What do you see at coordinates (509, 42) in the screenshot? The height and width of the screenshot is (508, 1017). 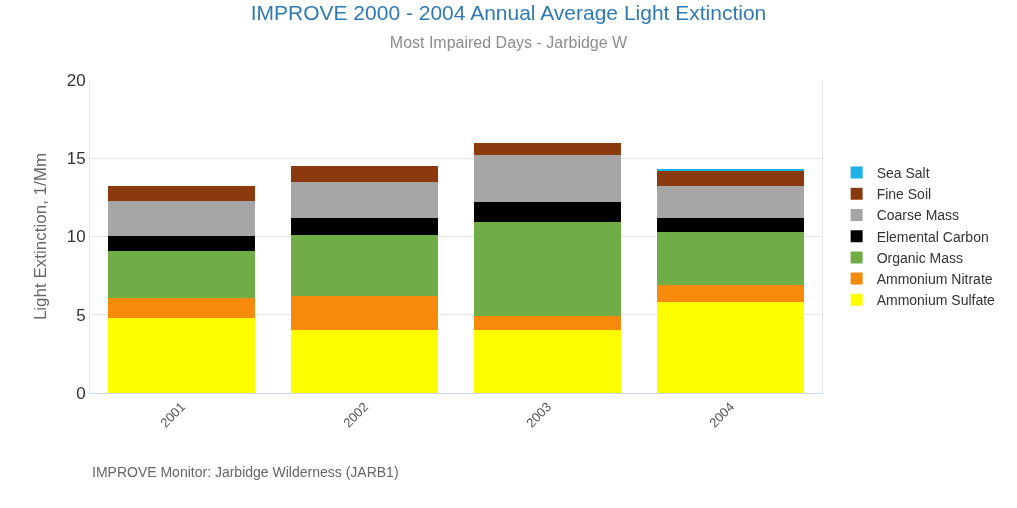 I see `chart-subtitle: Most Impaired Days - Jarbidge W` at bounding box center [509, 42].